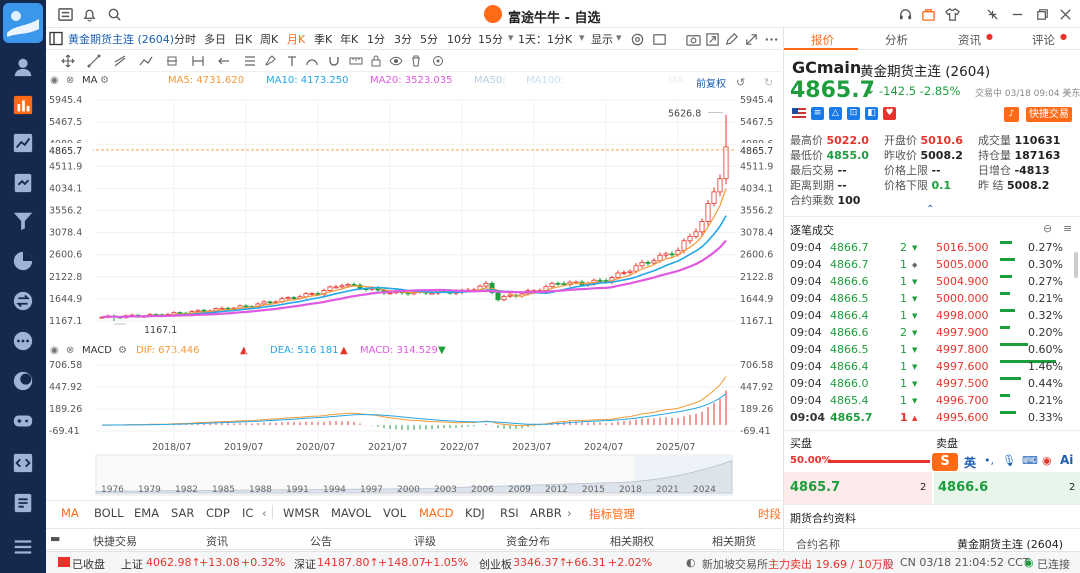 Image resolution: width=1080 pixels, height=573 pixels. Describe the element at coordinates (969, 40) in the screenshot. I see `tab-news: 资讯` at that location.